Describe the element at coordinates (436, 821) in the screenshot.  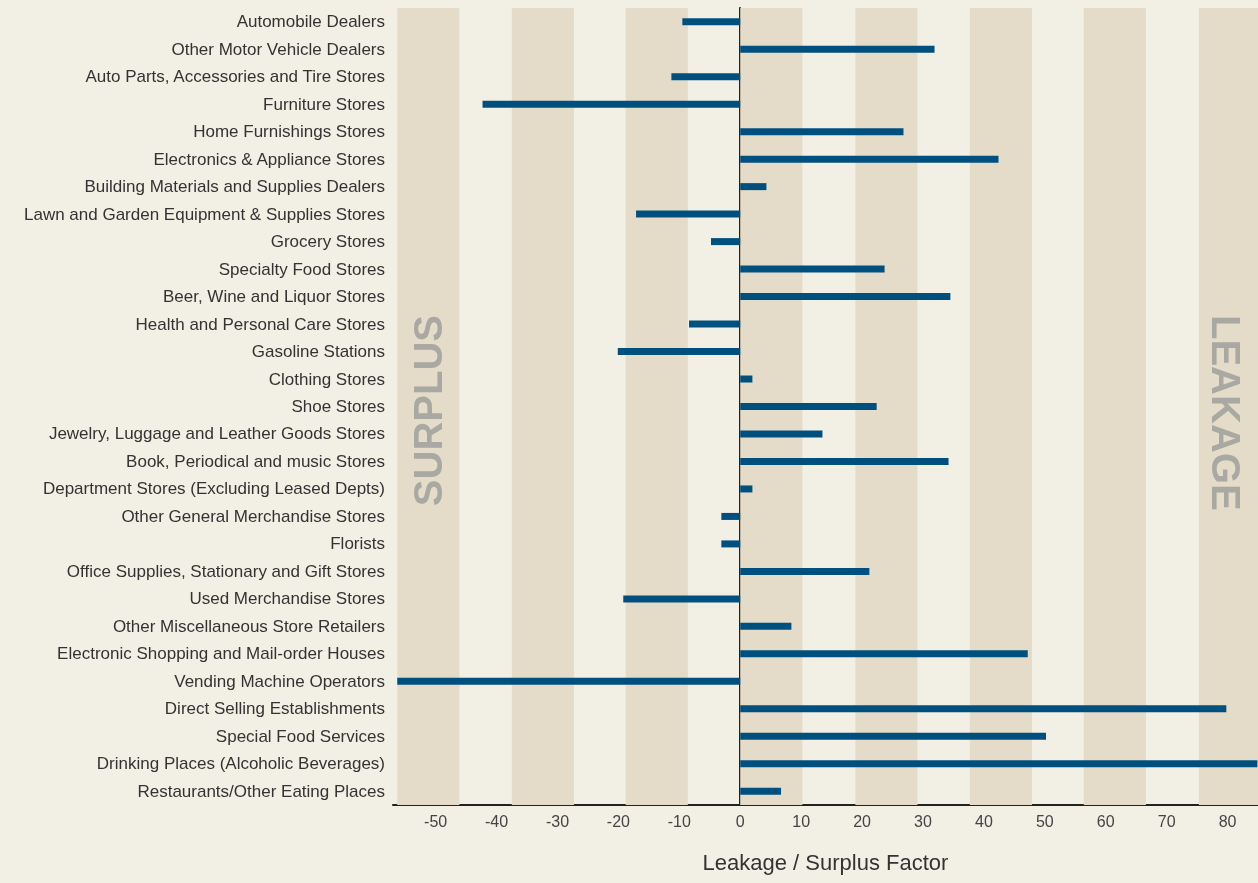
I see `x-tick-label: -50` at that location.